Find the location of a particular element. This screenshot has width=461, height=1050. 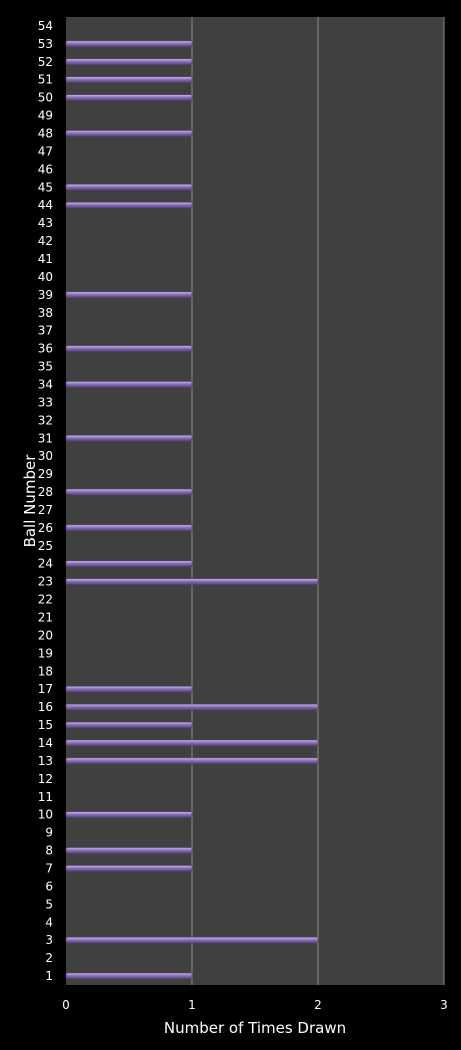

y-tick-label: 29 is located at coordinates (45, 474).